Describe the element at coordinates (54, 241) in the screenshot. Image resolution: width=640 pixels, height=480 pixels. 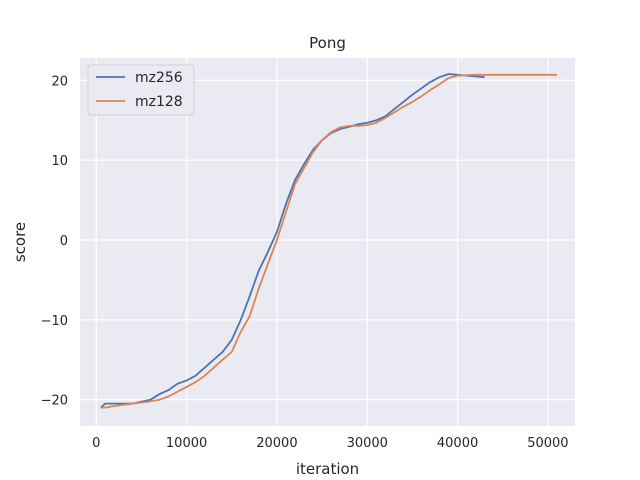
I see `y-axis-ticks: −20 −10 0 10 20` at that location.